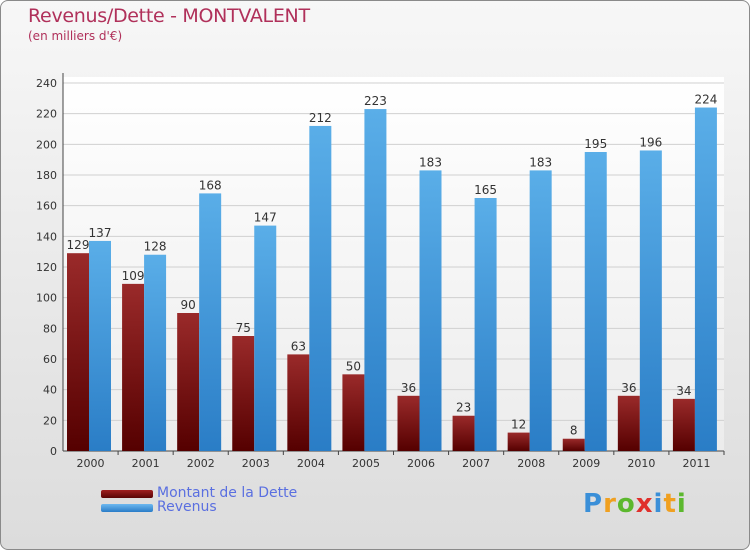 Image resolution: width=750 pixels, height=550 pixels. I want to click on x-tick-label: 2008, so click(531, 463).